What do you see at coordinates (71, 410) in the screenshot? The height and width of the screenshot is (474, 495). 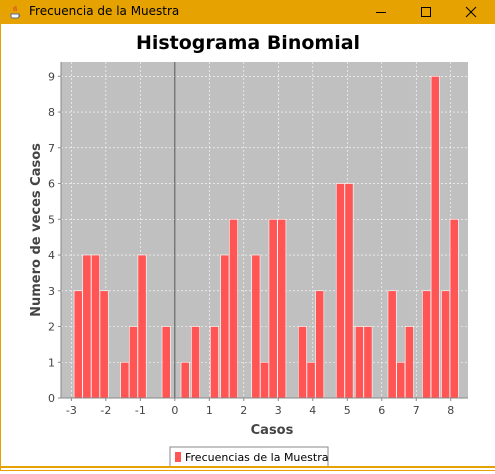 I see `x-tick-label: -3` at bounding box center [71, 410].